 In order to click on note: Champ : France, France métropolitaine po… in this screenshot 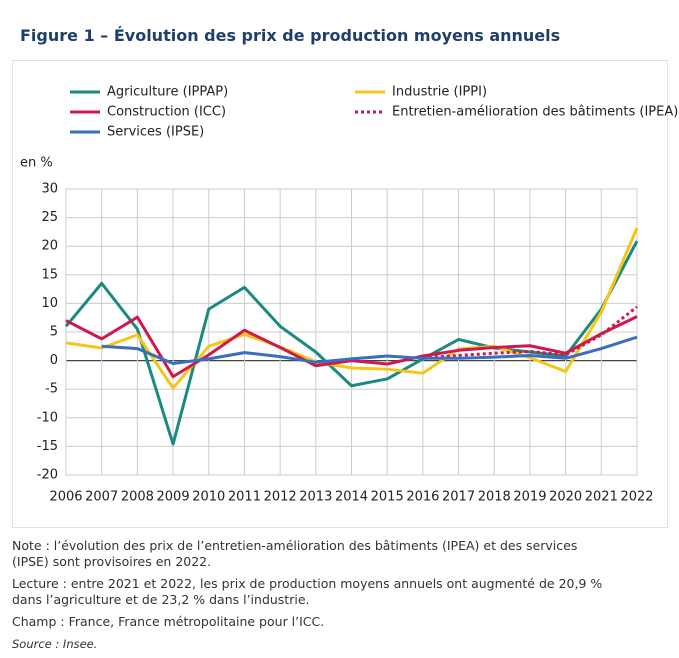, I will do `click(168, 621)`.